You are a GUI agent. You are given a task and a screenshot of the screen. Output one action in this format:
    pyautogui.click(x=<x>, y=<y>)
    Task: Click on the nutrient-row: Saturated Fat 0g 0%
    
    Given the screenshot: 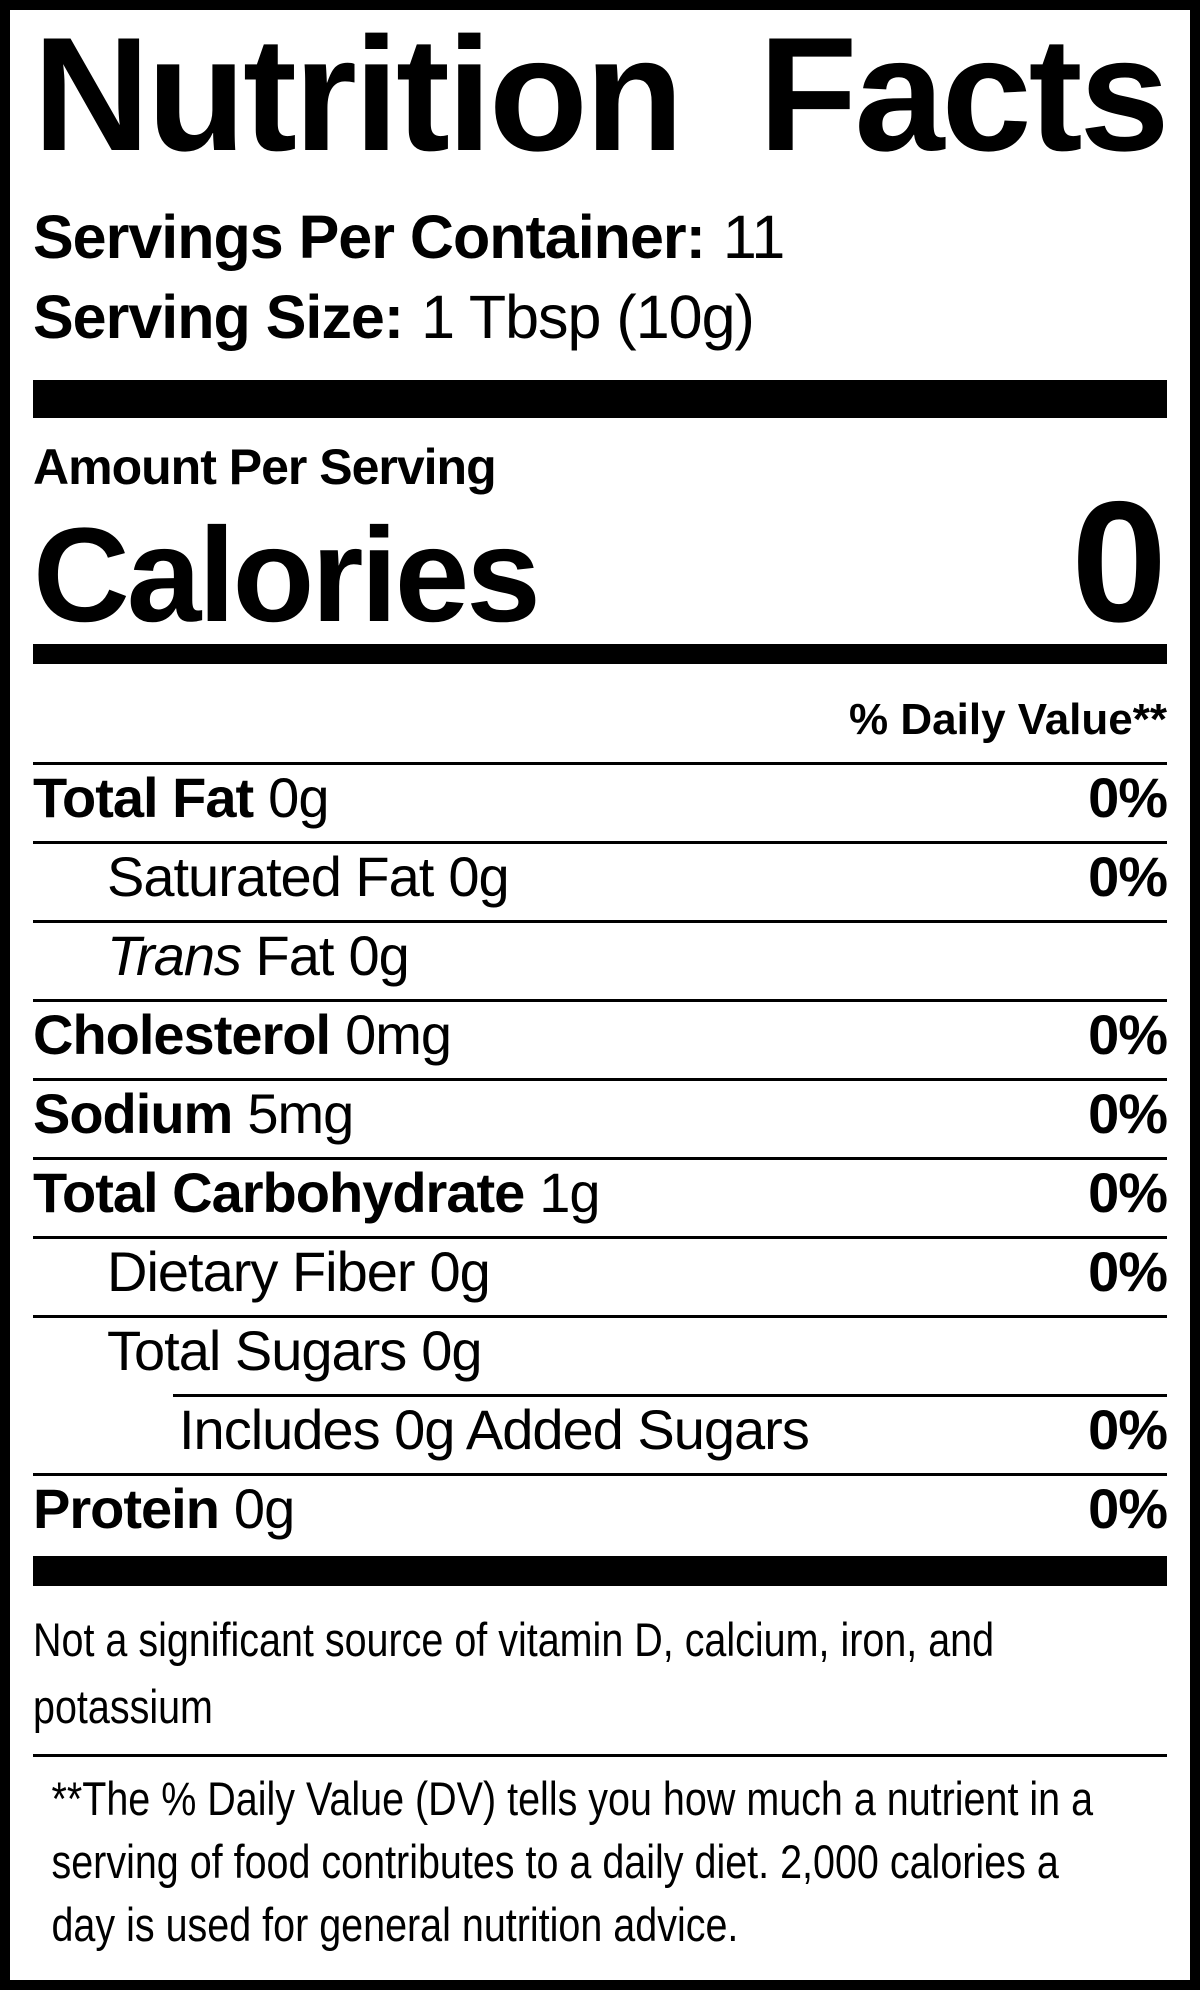 What is the action you would take?
    pyautogui.click(x=600, y=882)
    